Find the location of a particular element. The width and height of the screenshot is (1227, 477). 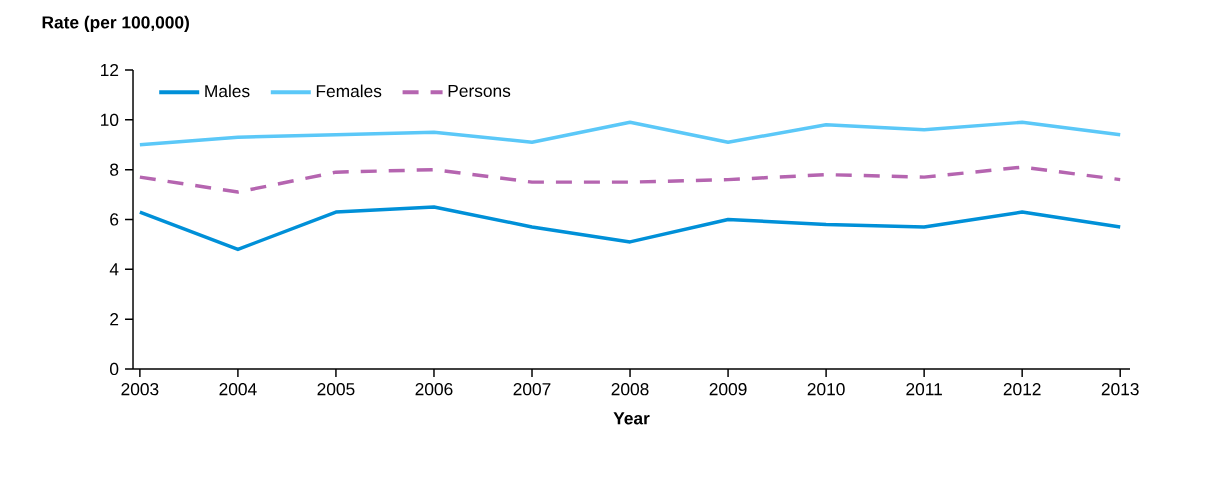

x-tick-label: 2012 is located at coordinates (1022, 389).